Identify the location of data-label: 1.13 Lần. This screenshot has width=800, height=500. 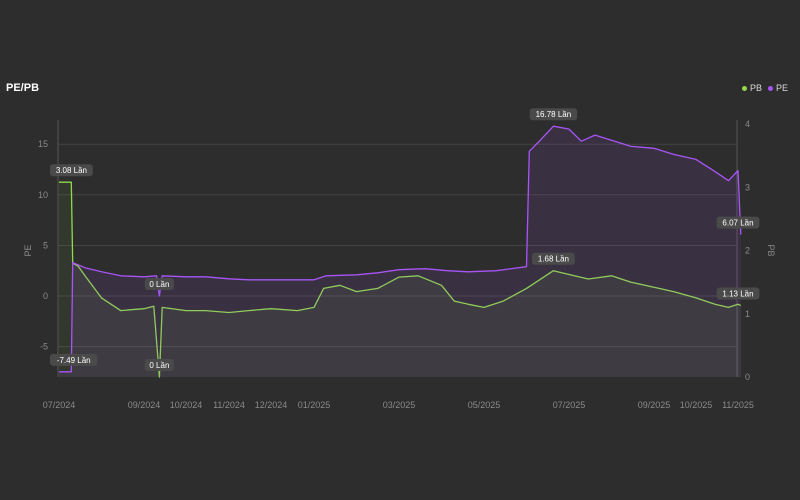
(737, 294).